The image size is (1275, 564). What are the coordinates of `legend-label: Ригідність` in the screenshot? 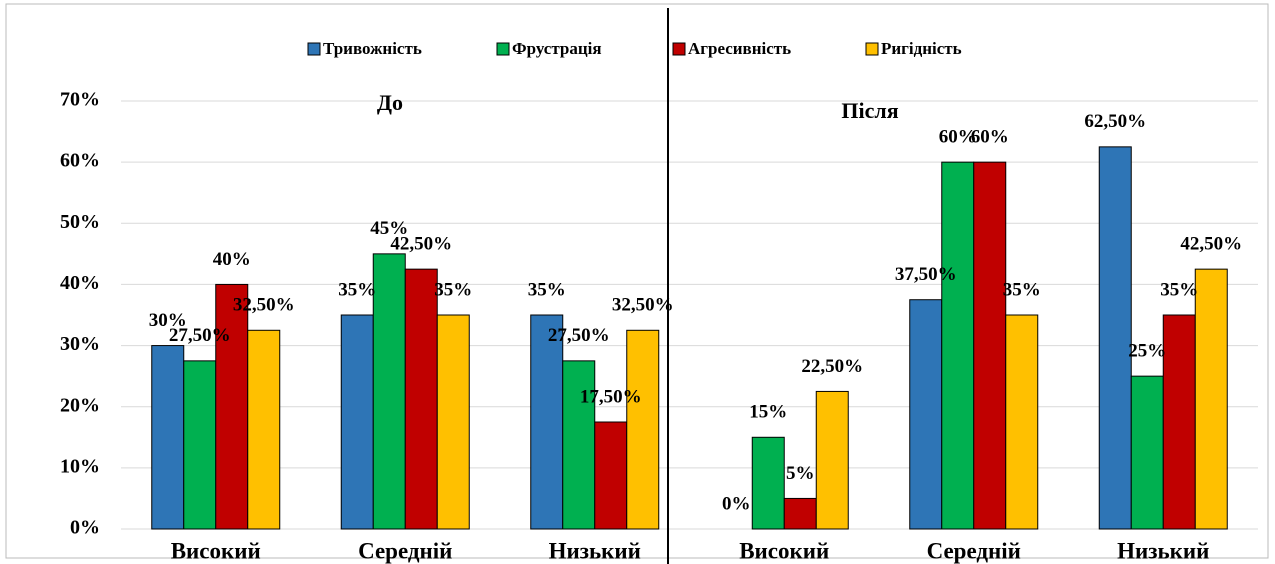 It's located at (921, 48).